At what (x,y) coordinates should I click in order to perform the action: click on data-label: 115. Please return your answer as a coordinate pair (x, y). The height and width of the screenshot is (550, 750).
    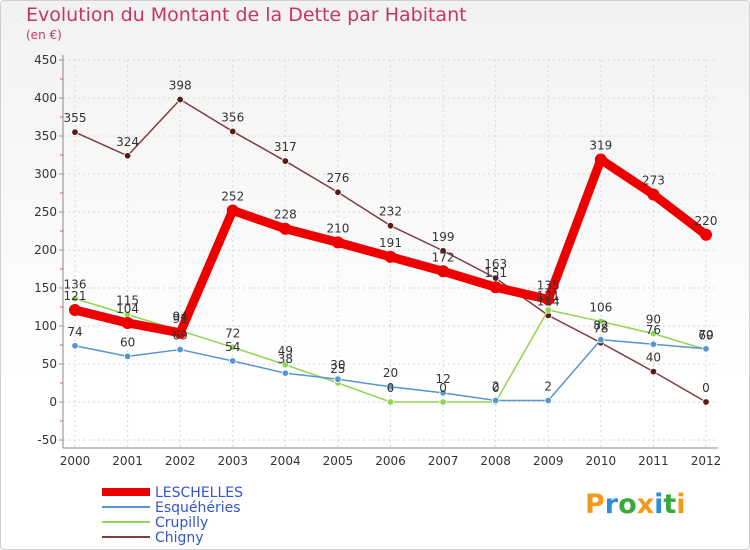
    Looking at the image, I should click on (127, 301).